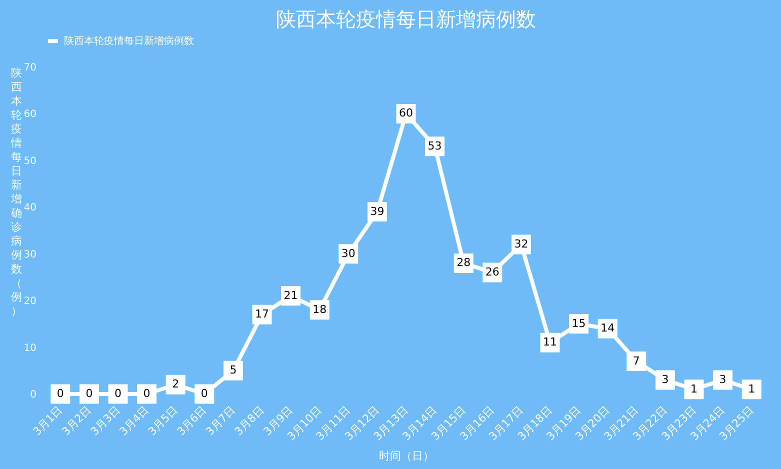  What do you see at coordinates (33, 395) in the screenshot?
I see `y-tick-label: 0` at bounding box center [33, 395].